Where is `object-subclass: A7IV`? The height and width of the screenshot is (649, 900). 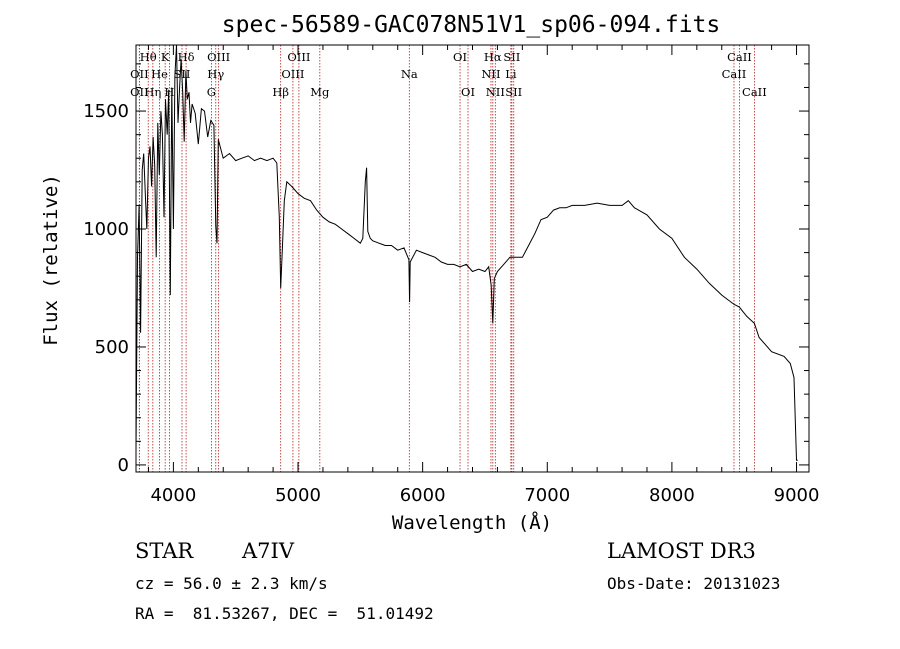 object-subclass: A7IV is located at coordinates (268, 551).